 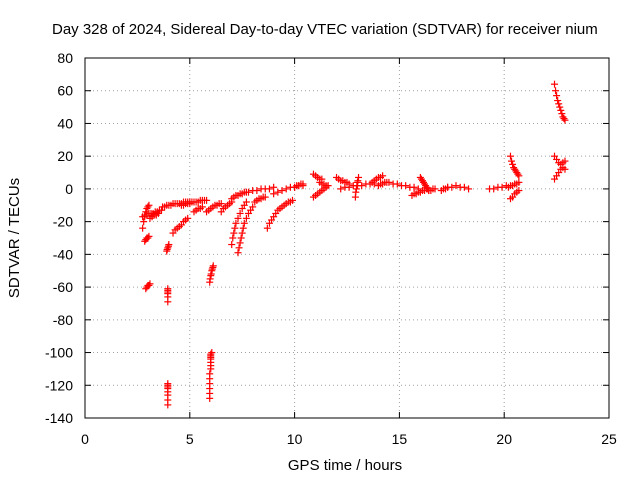 I want to click on series-sat-i, so click(x=168, y=248).